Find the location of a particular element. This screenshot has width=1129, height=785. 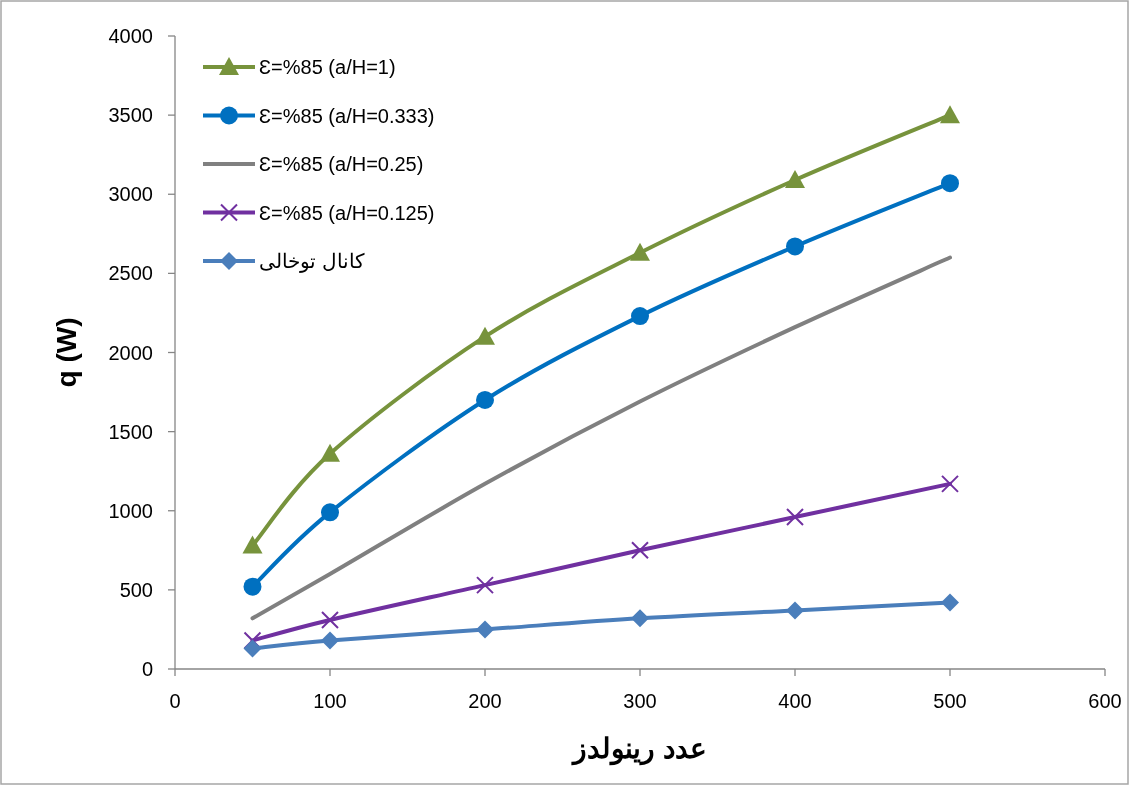

x-tick-label: 300 is located at coordinates (640, 701).